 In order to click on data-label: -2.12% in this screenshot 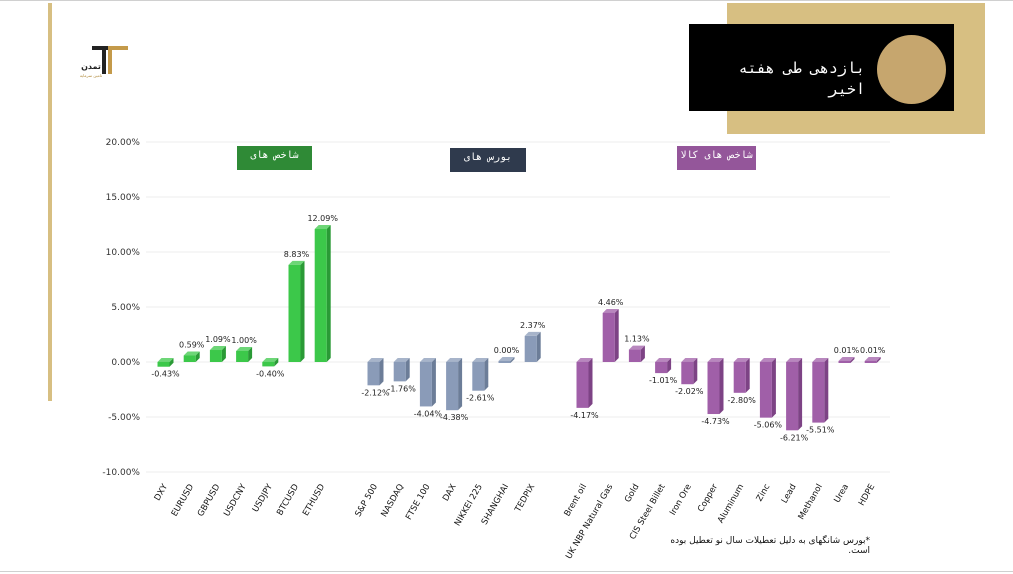, I will do `click(375, 392)`.